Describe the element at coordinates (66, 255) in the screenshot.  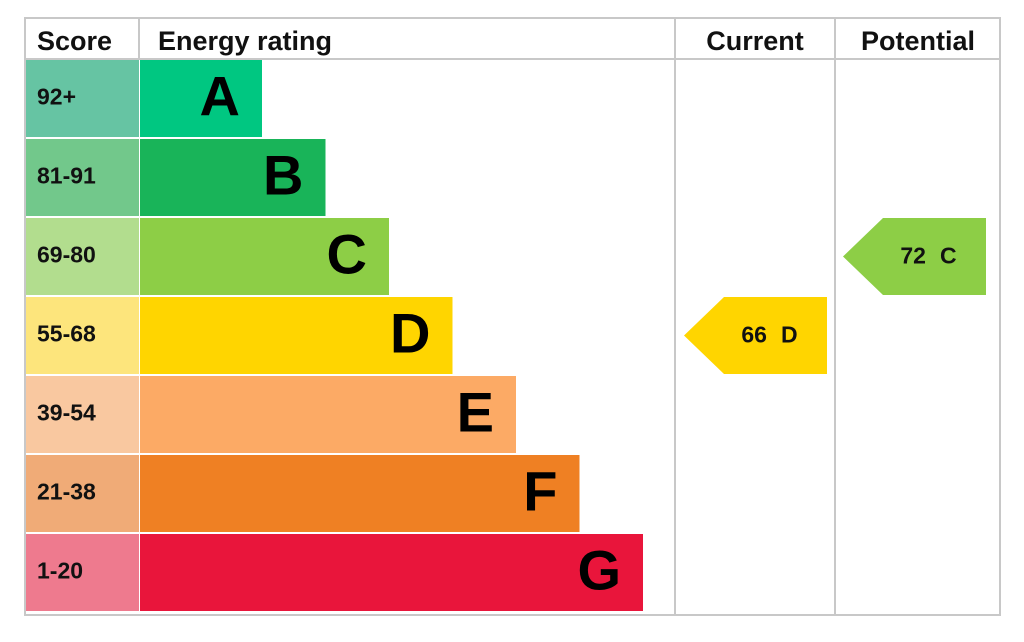
I see `score-label: 69-80` at that location.